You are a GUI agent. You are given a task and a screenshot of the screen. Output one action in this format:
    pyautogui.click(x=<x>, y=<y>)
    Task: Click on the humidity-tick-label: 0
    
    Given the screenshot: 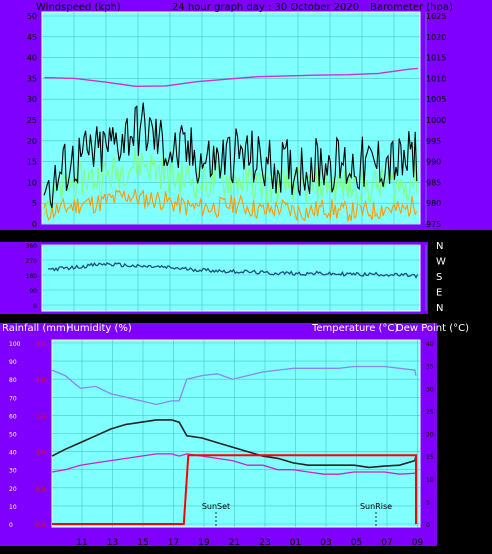 What is the action you would take?
    pyautogui.click(x=11, y=525)
    